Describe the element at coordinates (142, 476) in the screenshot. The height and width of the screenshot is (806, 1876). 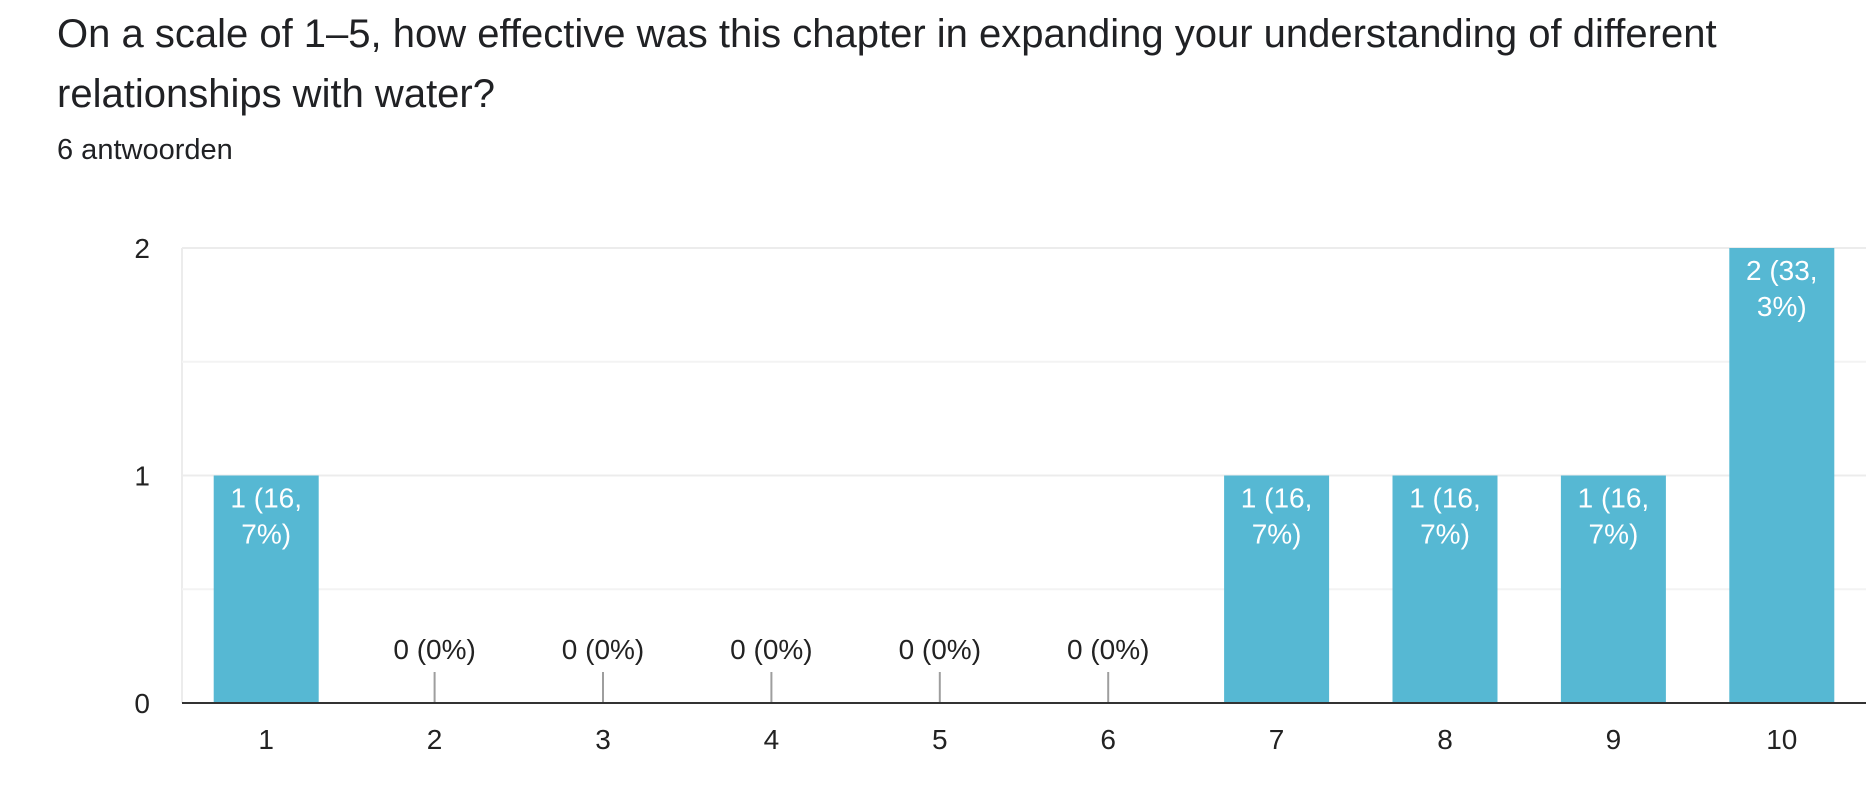
I see `y-tick-label: 1` at that location.